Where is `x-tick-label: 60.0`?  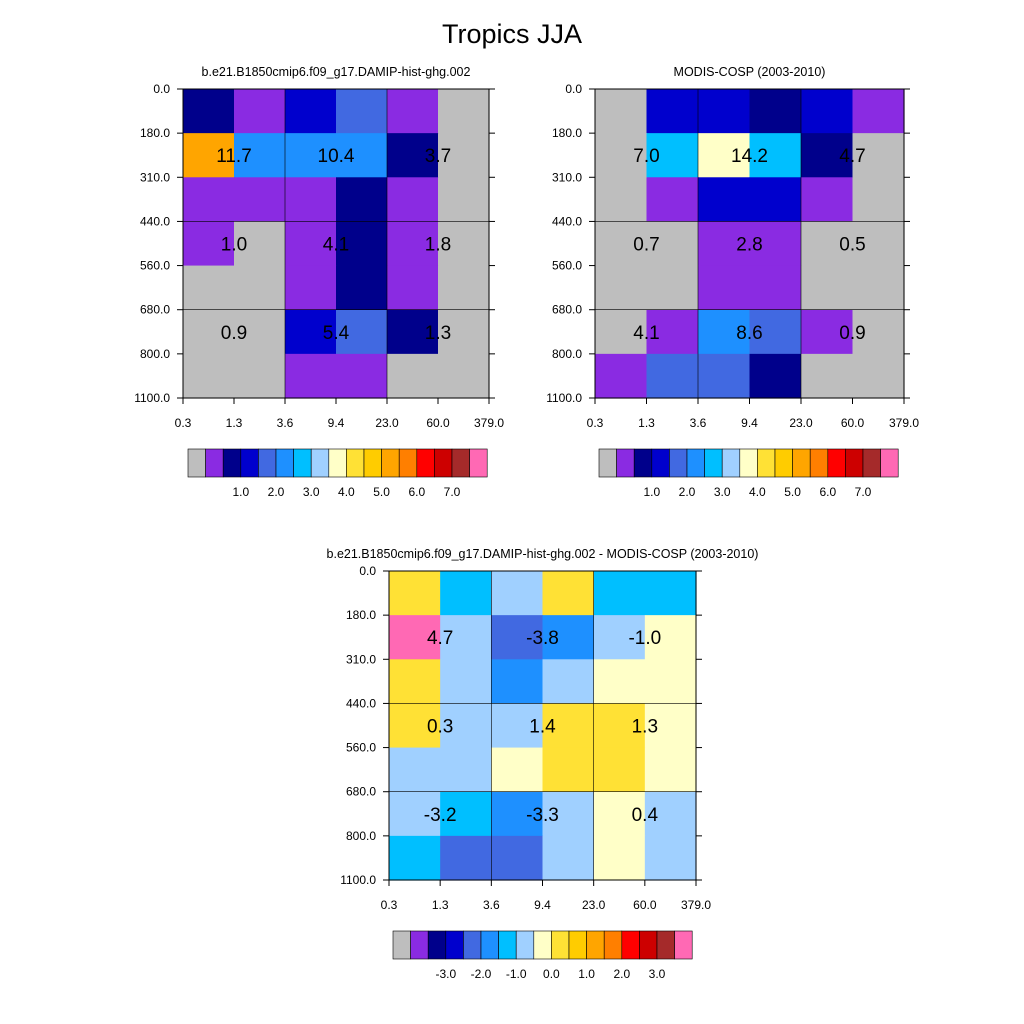 x-tick-label: 60.0 is located at coordinates (853, 423).